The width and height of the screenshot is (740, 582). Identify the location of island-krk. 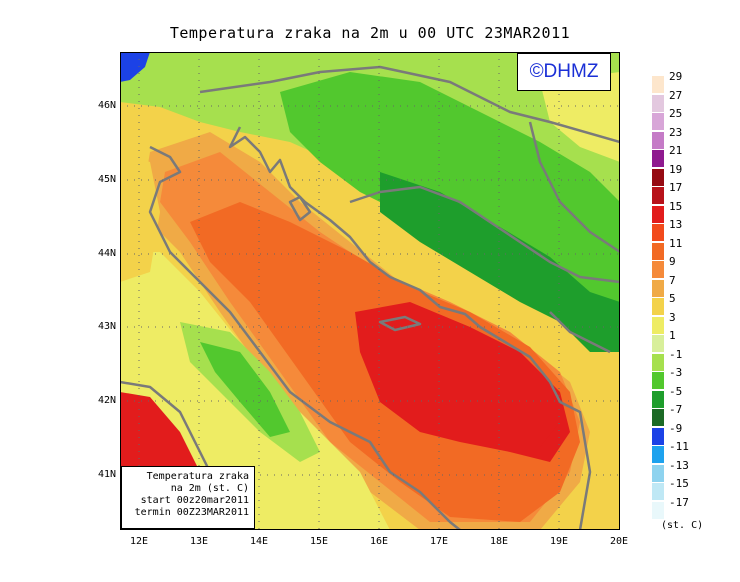
(300, 208).